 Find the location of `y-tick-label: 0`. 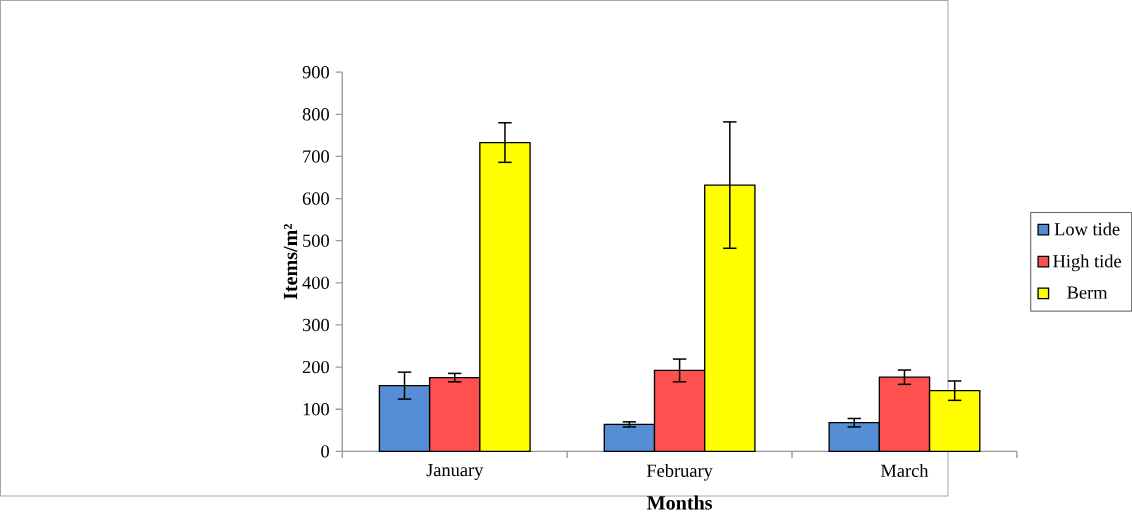

y-tick-label: 0 is located at coordinates (325, 451).